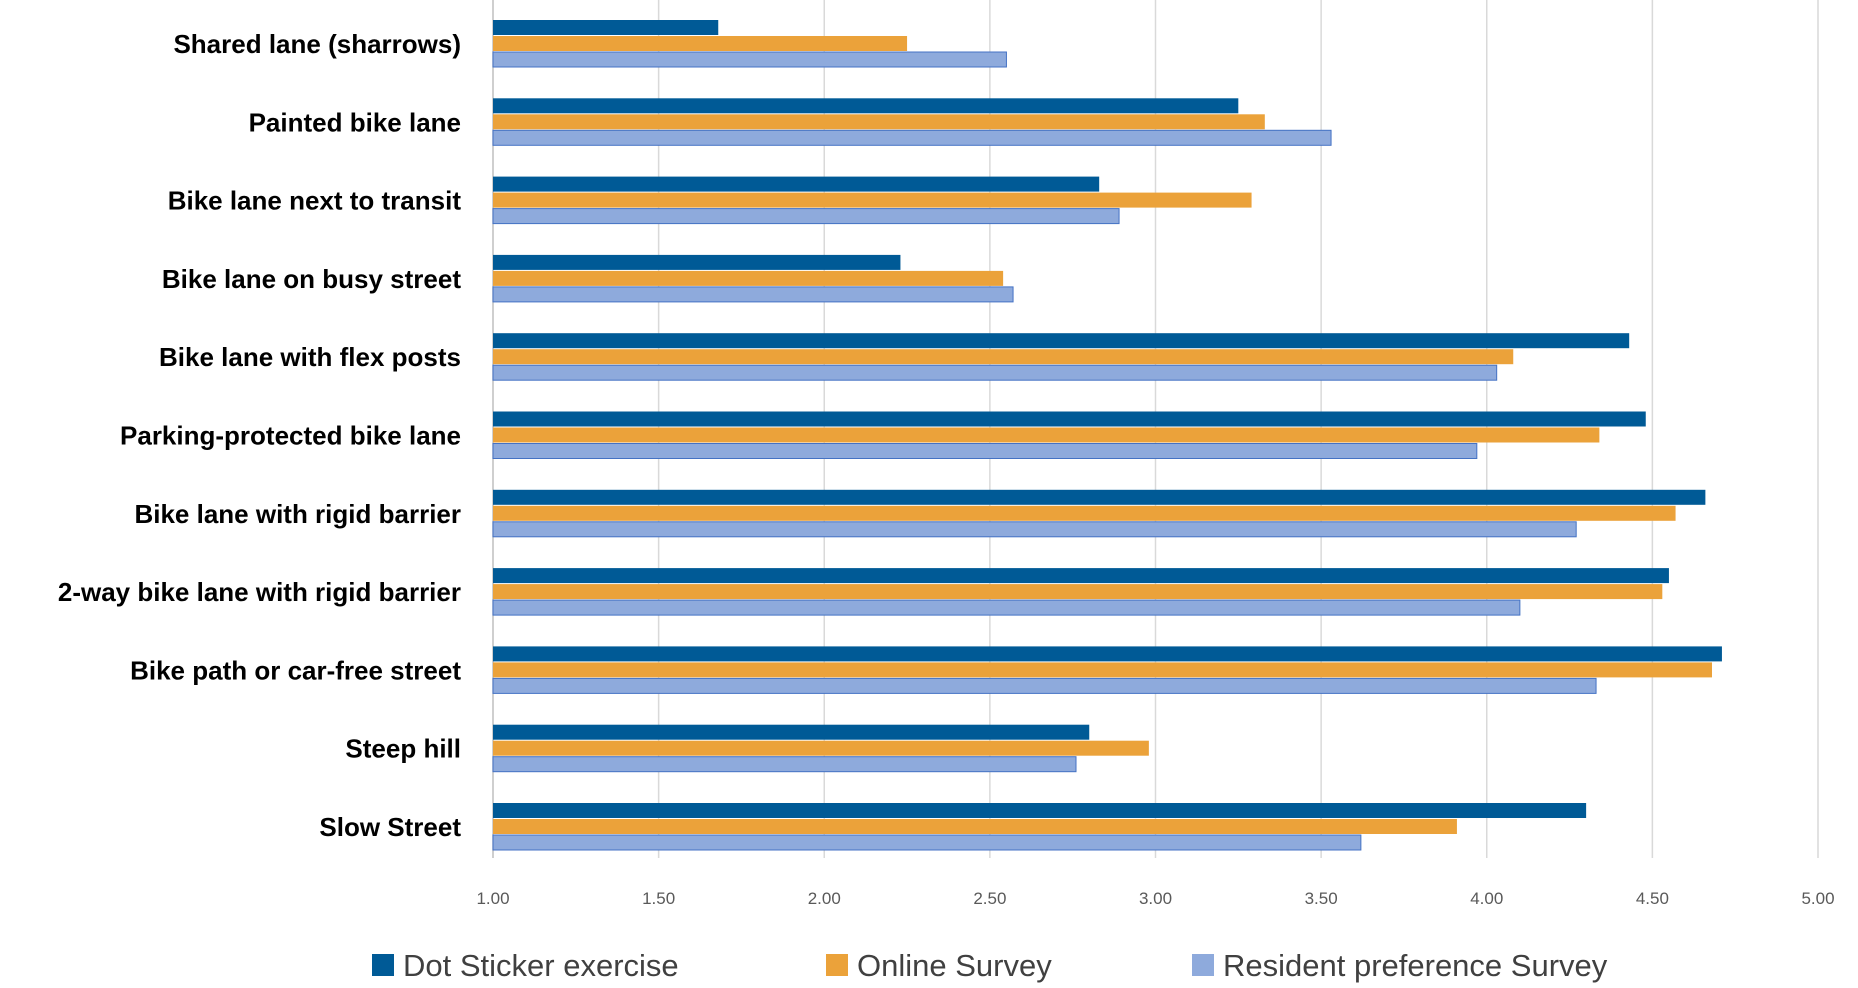 The width and height of the screenshot is (1858, 988). What do you see at coordinates (954, 965) in the screenshot?
I see `legend-label-2: Online Survey` at bounding box center [954, 965].